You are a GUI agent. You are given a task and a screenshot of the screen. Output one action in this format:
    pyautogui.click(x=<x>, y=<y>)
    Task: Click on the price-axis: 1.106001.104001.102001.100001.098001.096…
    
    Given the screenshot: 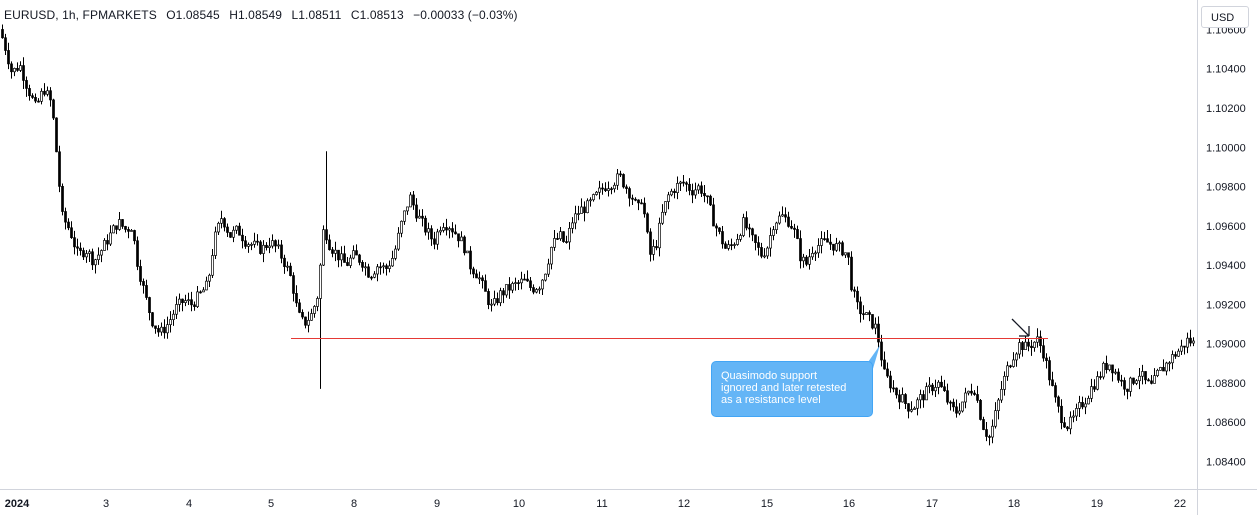 What is the action you would take?
    pyautogui.click(x=1226, y=246)
    